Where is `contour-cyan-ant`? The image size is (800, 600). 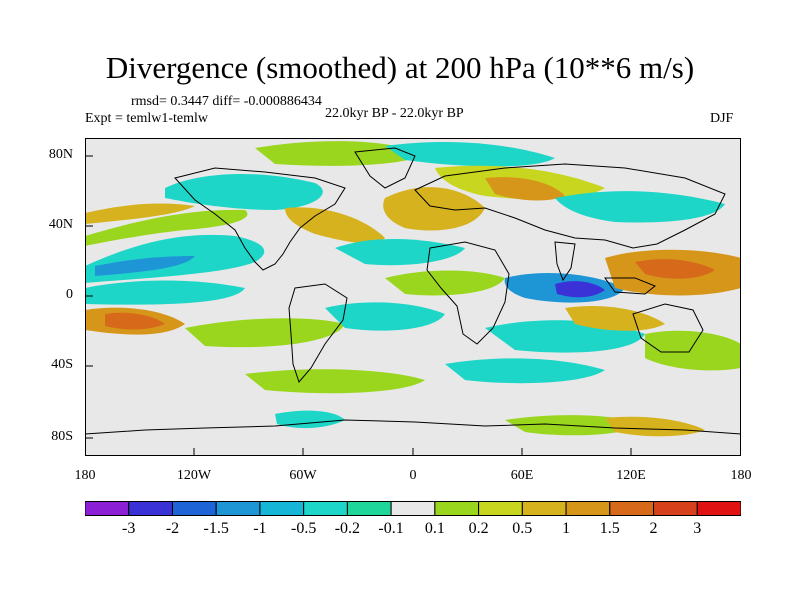 contour-cyan-ant is located at coordinates (310, 419).